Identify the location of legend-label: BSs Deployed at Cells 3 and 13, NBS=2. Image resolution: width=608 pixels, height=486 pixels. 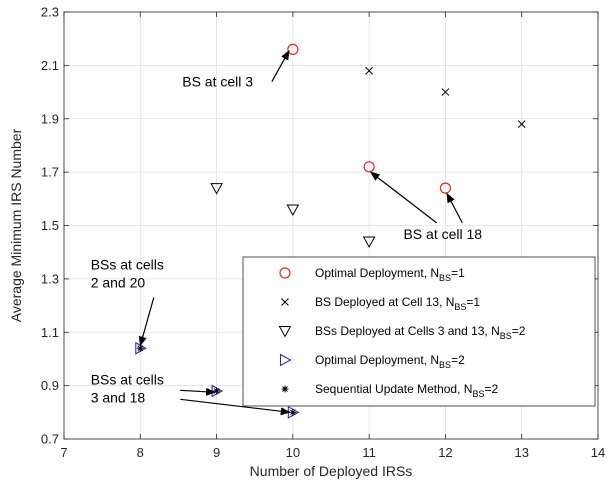
(420, 332).